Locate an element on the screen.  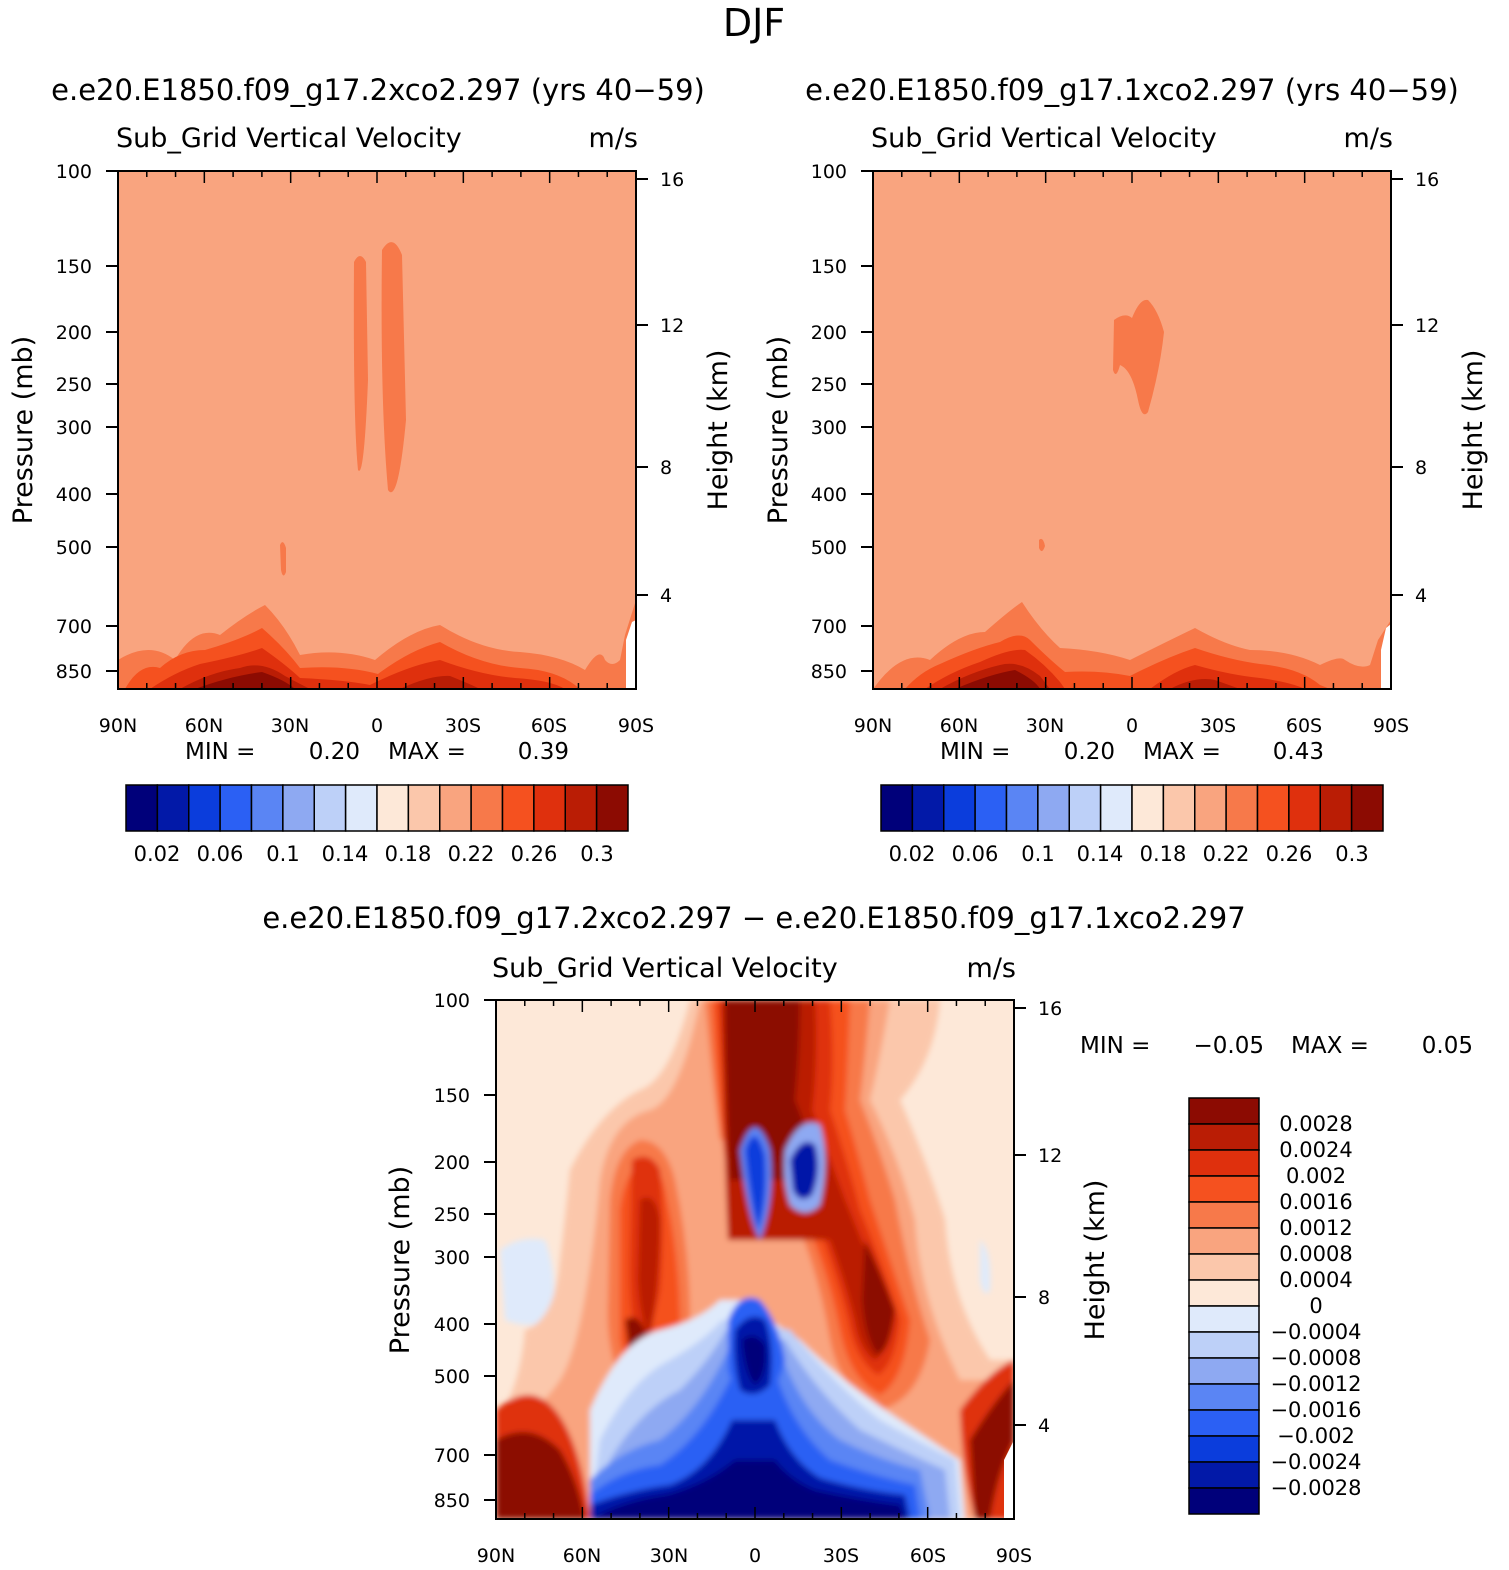
colorbar-label: 0.06 is located at coordinates (220, 854).